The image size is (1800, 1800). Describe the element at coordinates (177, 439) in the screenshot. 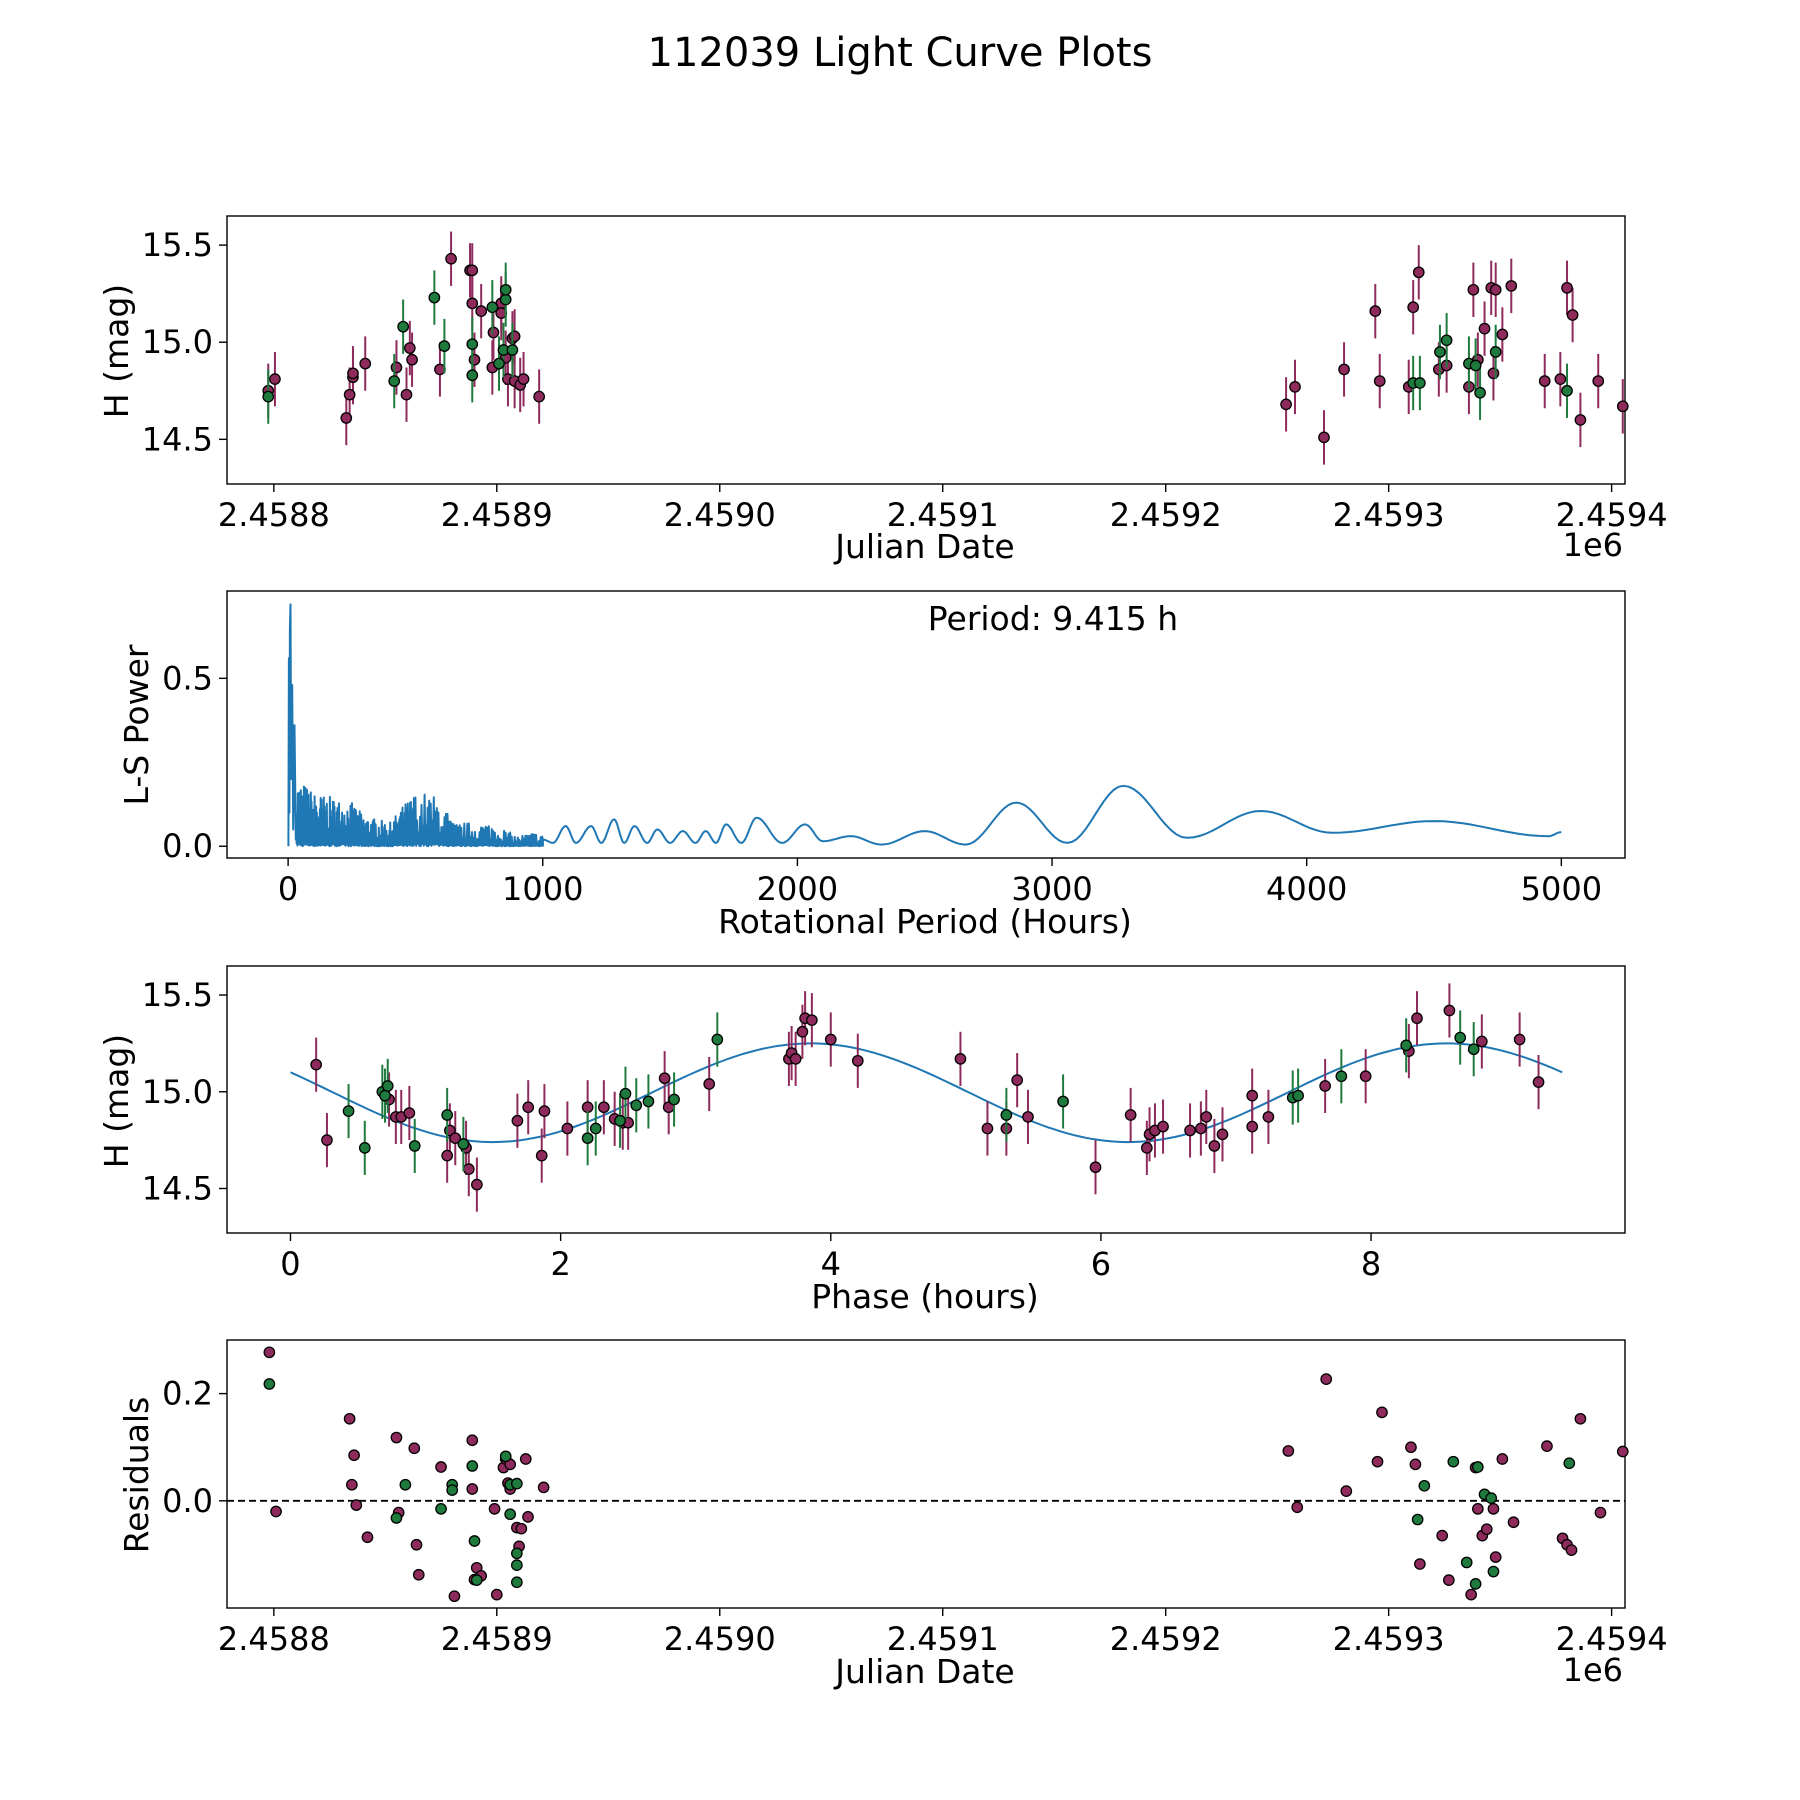

I see `y-tick-label: 14.5` at that location.